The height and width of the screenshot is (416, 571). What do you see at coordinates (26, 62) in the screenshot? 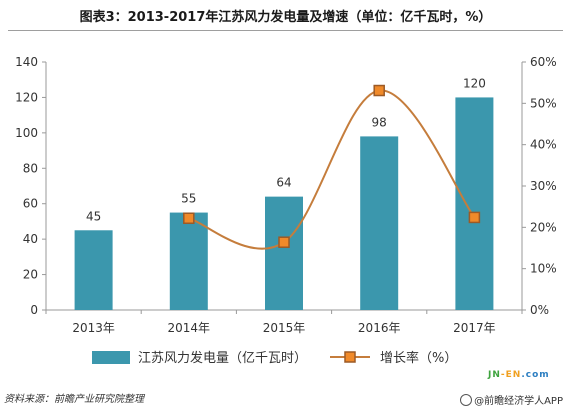
I see `y-left-tick-label: 140` at bounding box center [26, 62].